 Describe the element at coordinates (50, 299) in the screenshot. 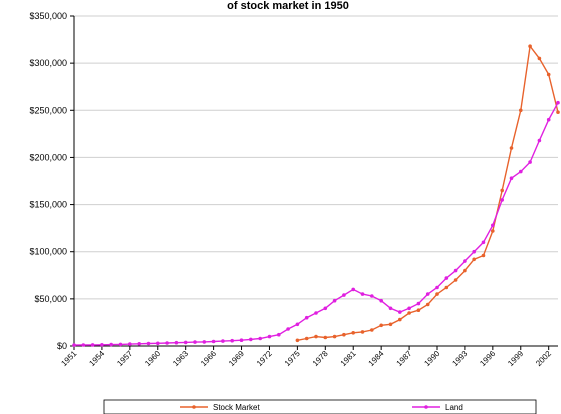

I see `y-tick-label: $50,000` at that location.